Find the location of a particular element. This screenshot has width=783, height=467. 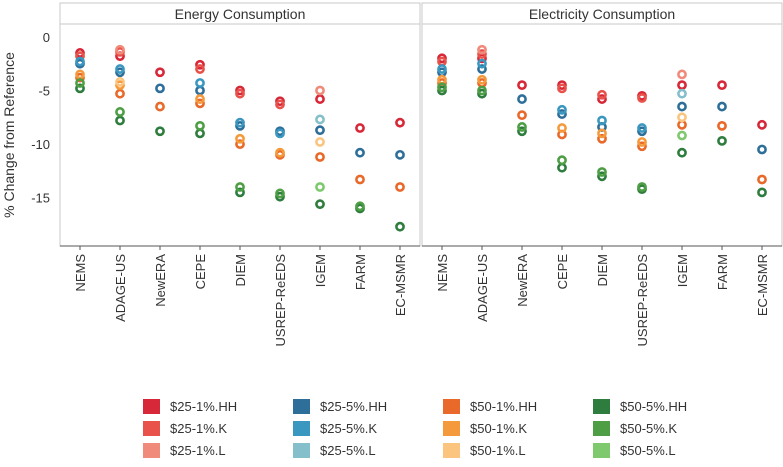

legend-label: $50-1%.K is located at coordinates (499, 428).